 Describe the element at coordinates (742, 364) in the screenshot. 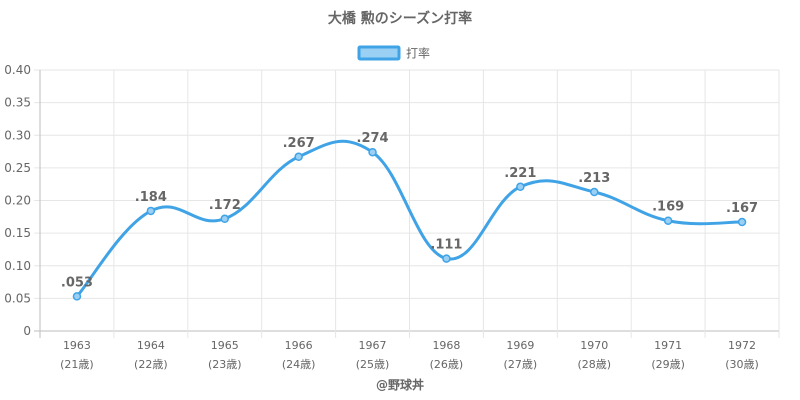

I see `x-tick-sublabel: (30歳)` at that location.